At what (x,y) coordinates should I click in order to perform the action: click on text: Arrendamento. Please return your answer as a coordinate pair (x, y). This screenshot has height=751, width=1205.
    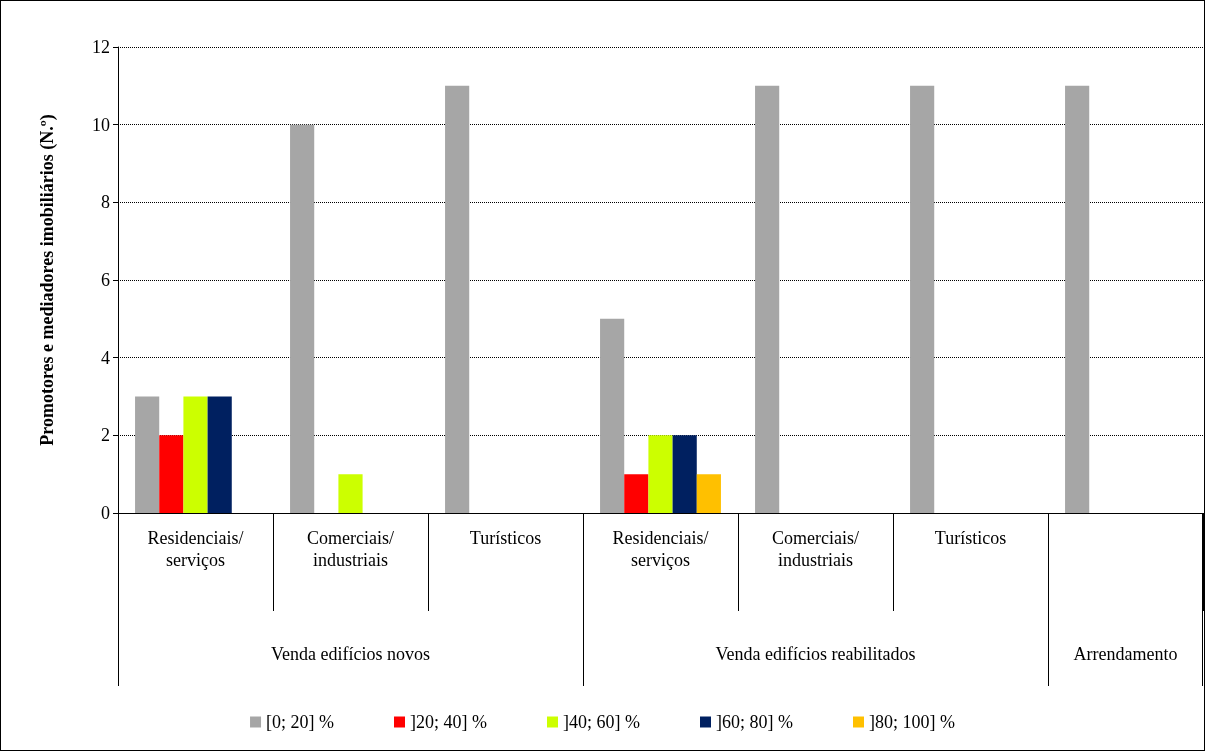
    Looking at the image, I should click on (1125, 654).